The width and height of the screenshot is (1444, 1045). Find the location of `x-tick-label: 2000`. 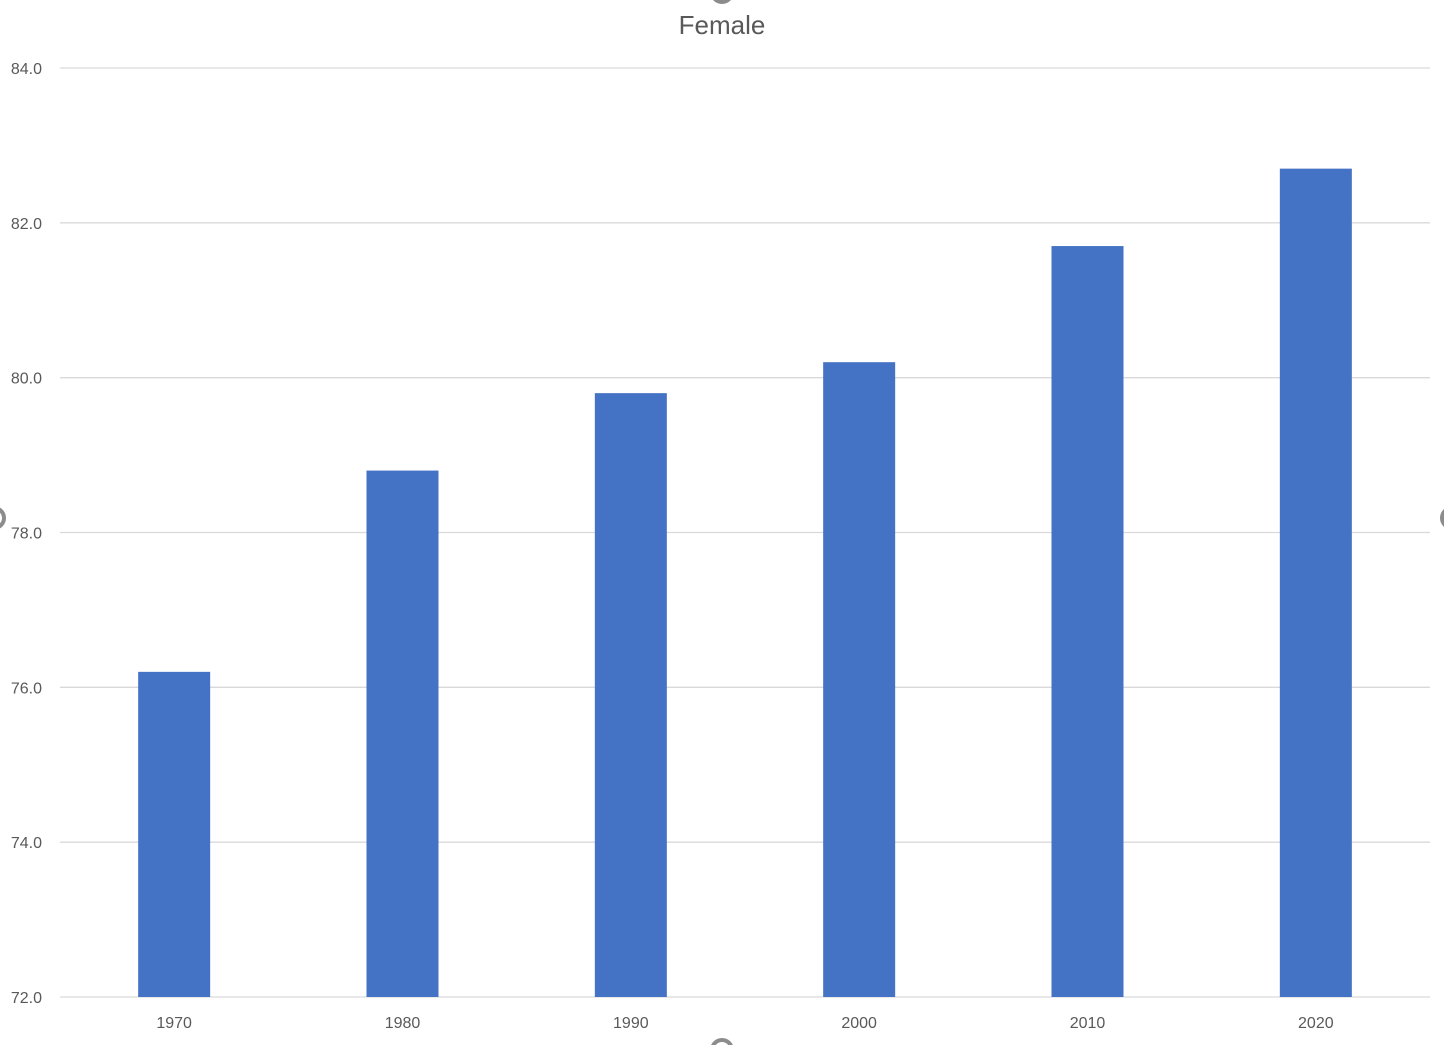

x-tick-label: 2000 is located at coordinates (859, 1023).